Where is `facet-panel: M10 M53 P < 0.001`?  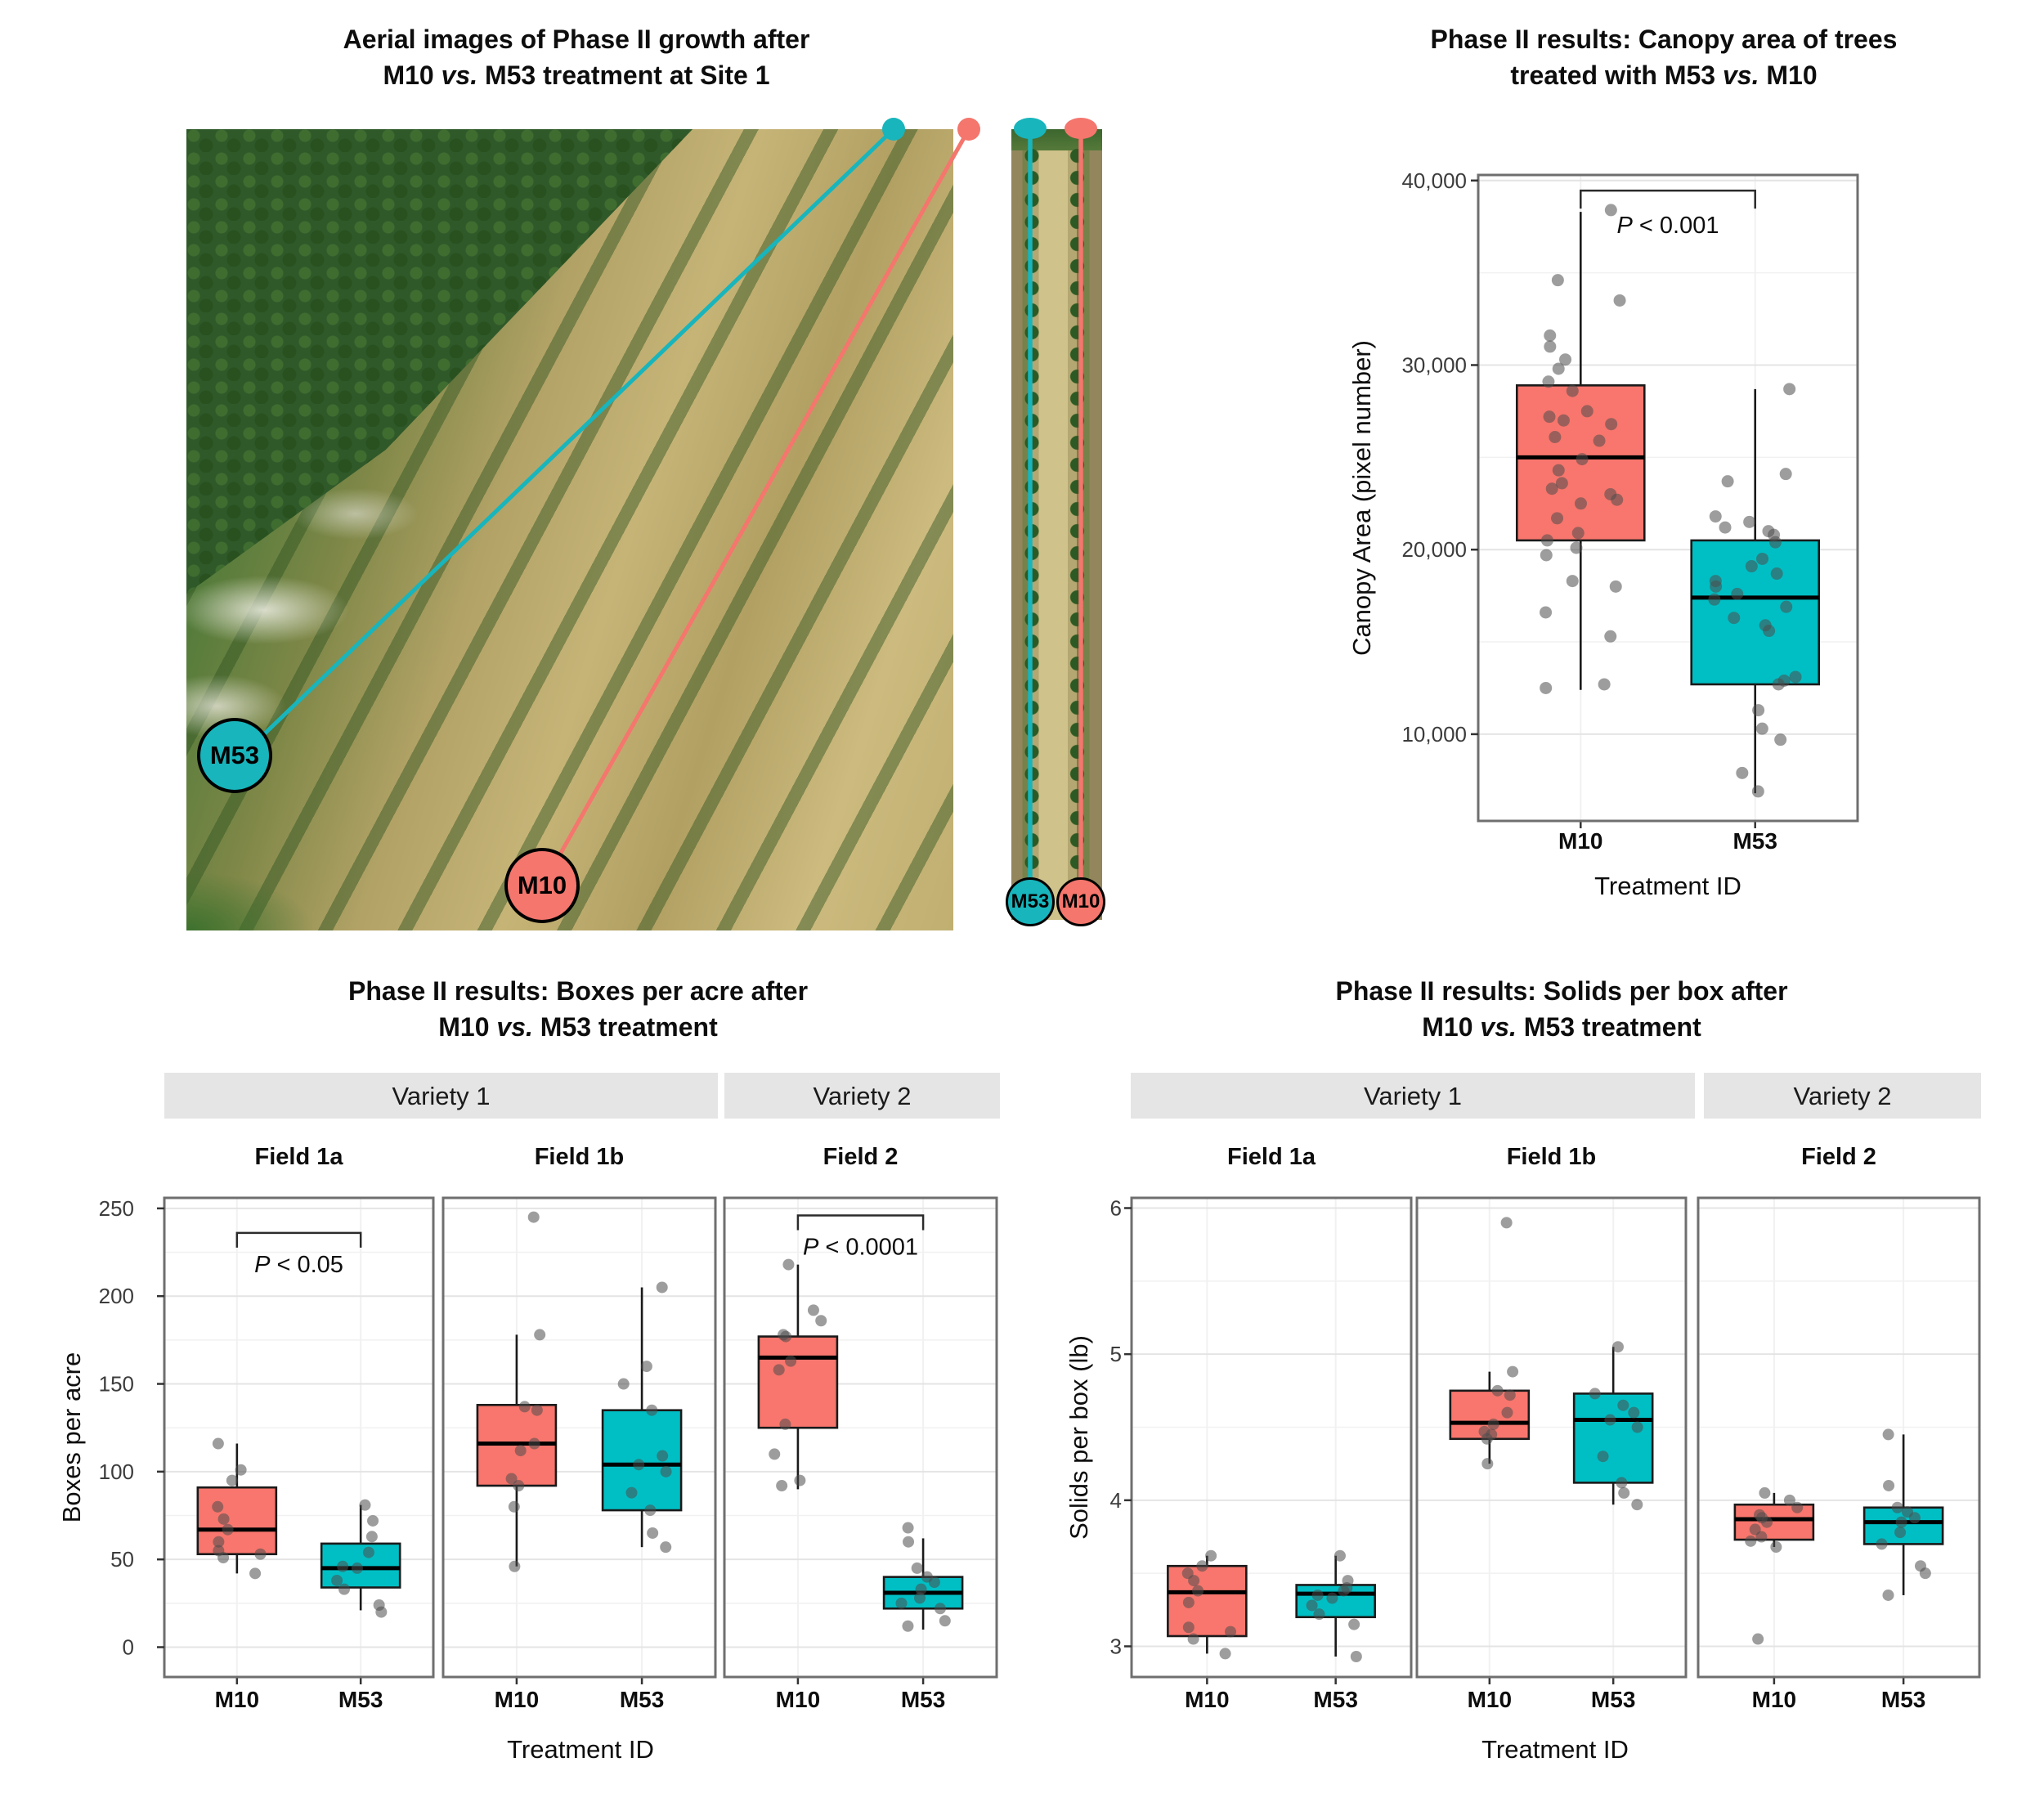 facet-panel: M10 M53 P < 0.001 is located at coordinates (1668, 513).